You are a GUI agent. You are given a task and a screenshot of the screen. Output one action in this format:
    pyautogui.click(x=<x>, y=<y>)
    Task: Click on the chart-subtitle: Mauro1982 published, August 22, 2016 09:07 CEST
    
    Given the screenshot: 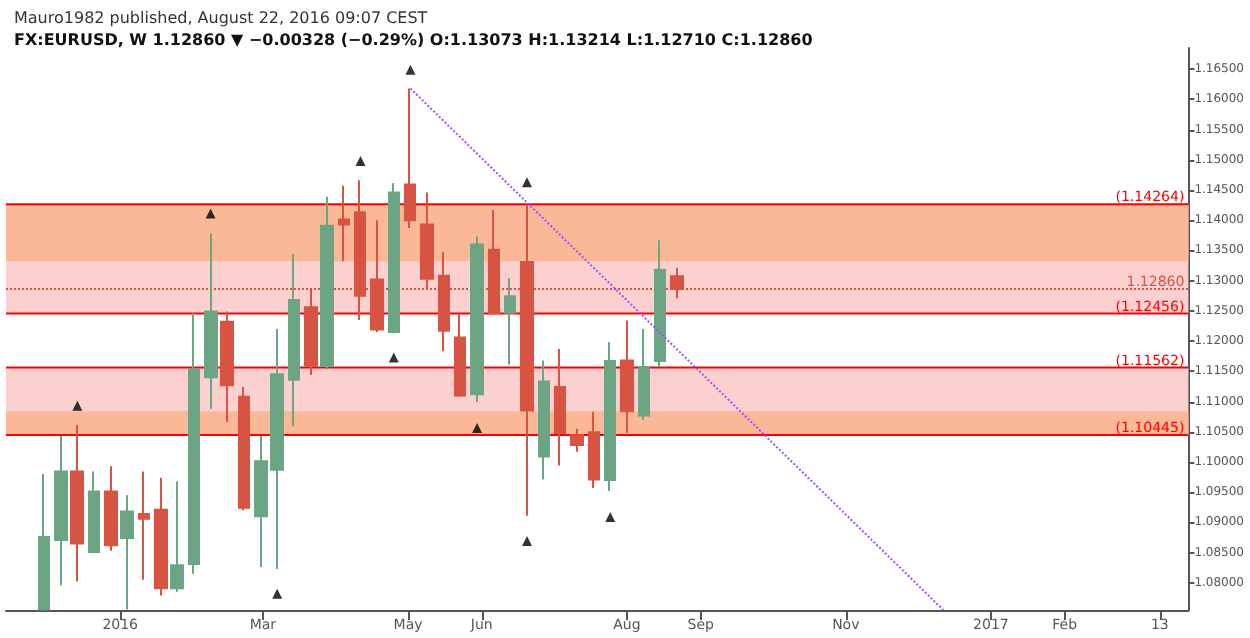 What is the action you would take?
    pyautogui.click(x=221, y=18)
    